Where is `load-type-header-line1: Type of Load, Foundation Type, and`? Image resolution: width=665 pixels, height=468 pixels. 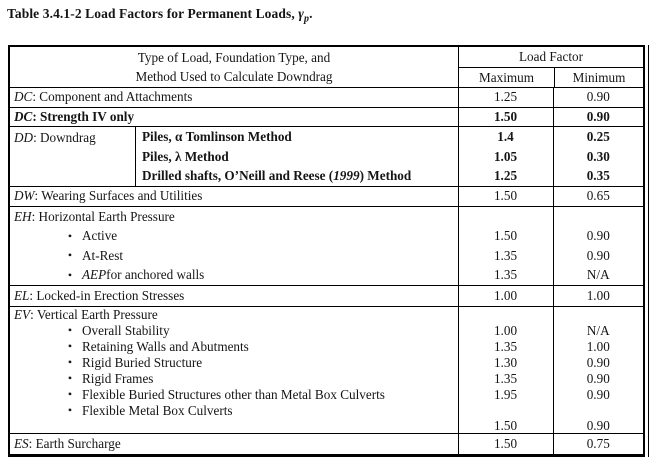 load-type-header-line1: Type of Load, Foundation Type, and is located at coordinates (234, 57).